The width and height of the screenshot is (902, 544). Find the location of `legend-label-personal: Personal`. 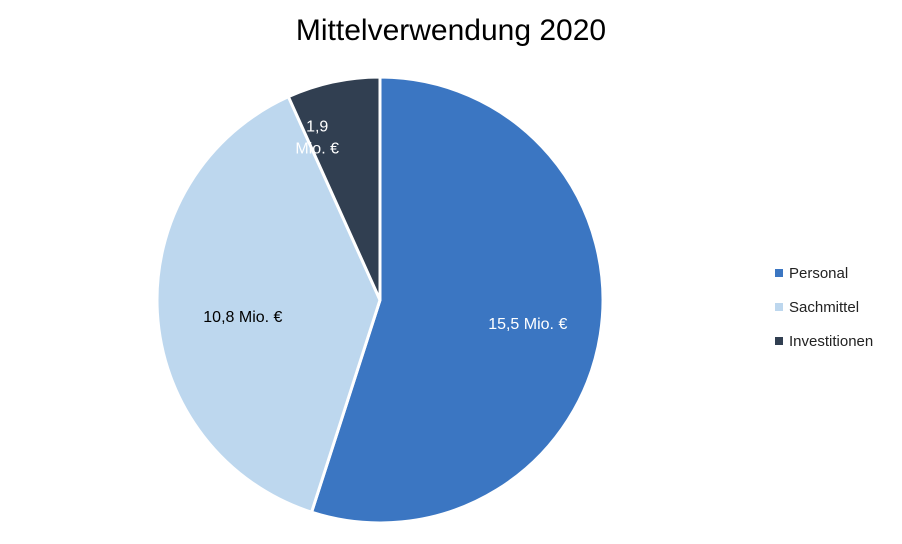

legend-label-personal: Personal is located at coordinates (819, 273).